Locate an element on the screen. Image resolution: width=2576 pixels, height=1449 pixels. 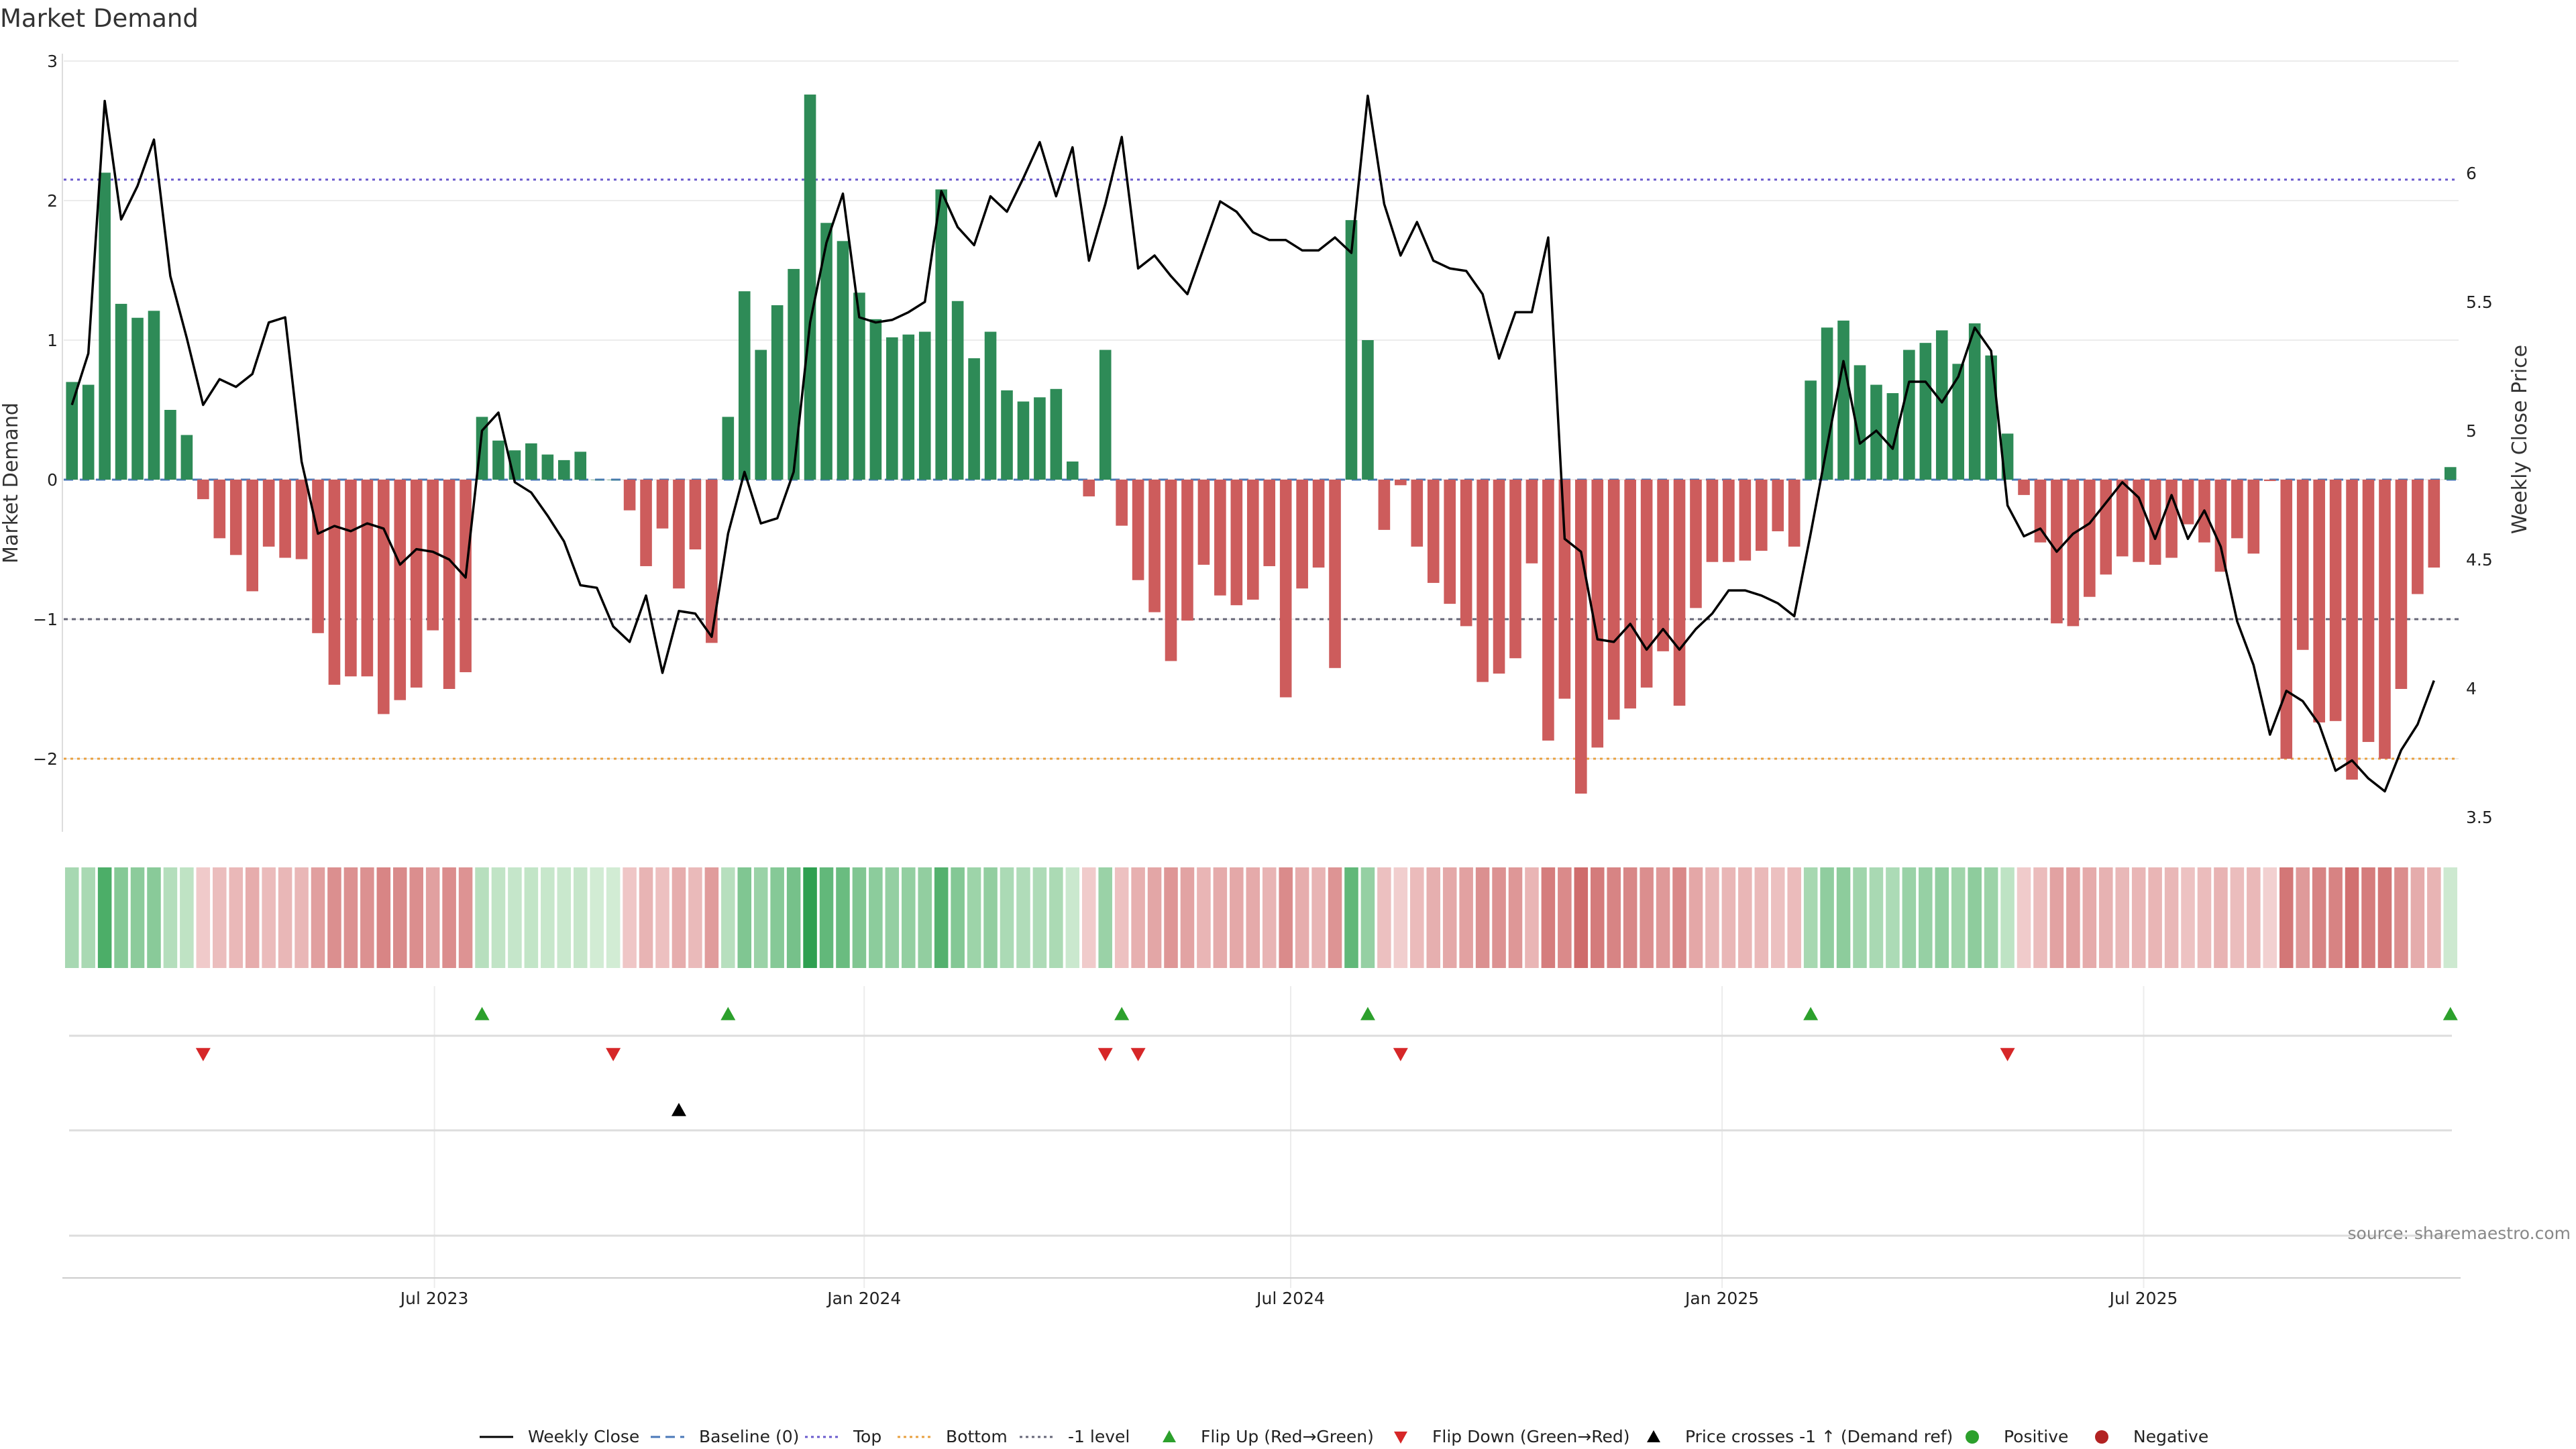
legend-label: Positive is located at coordinates (2036, 1436).